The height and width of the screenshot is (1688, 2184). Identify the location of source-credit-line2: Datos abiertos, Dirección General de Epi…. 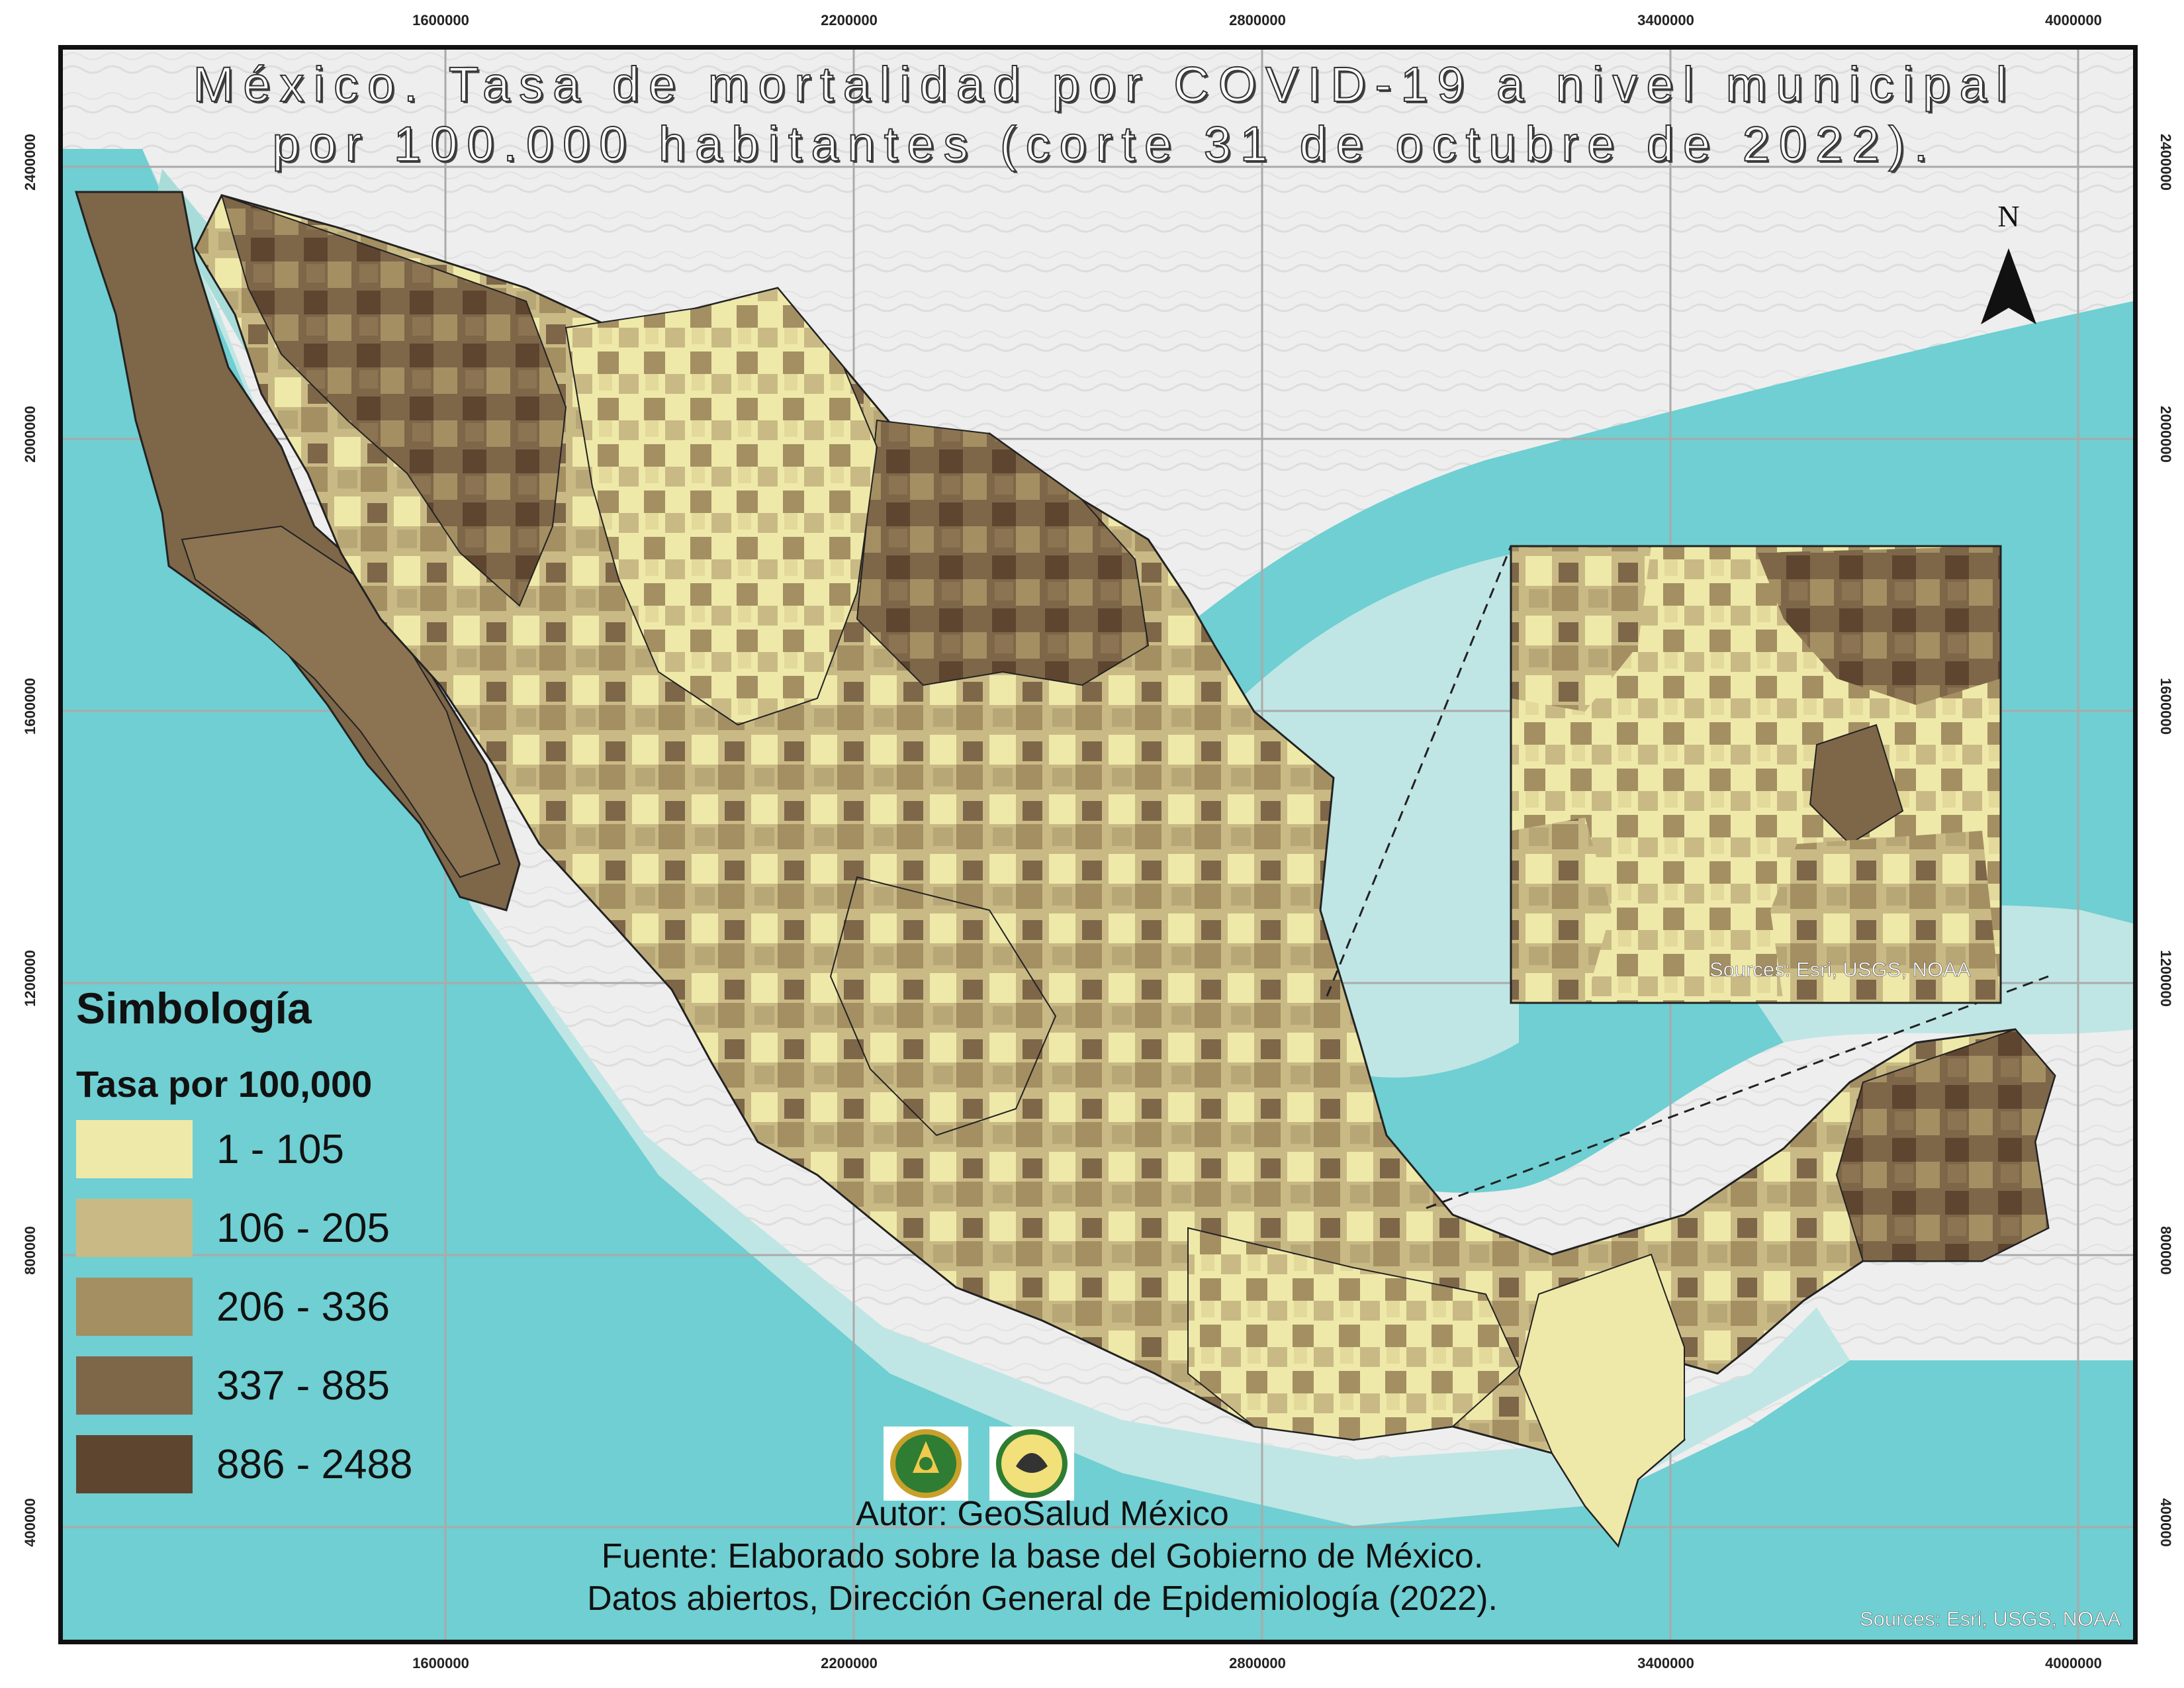
(1042, 1598).